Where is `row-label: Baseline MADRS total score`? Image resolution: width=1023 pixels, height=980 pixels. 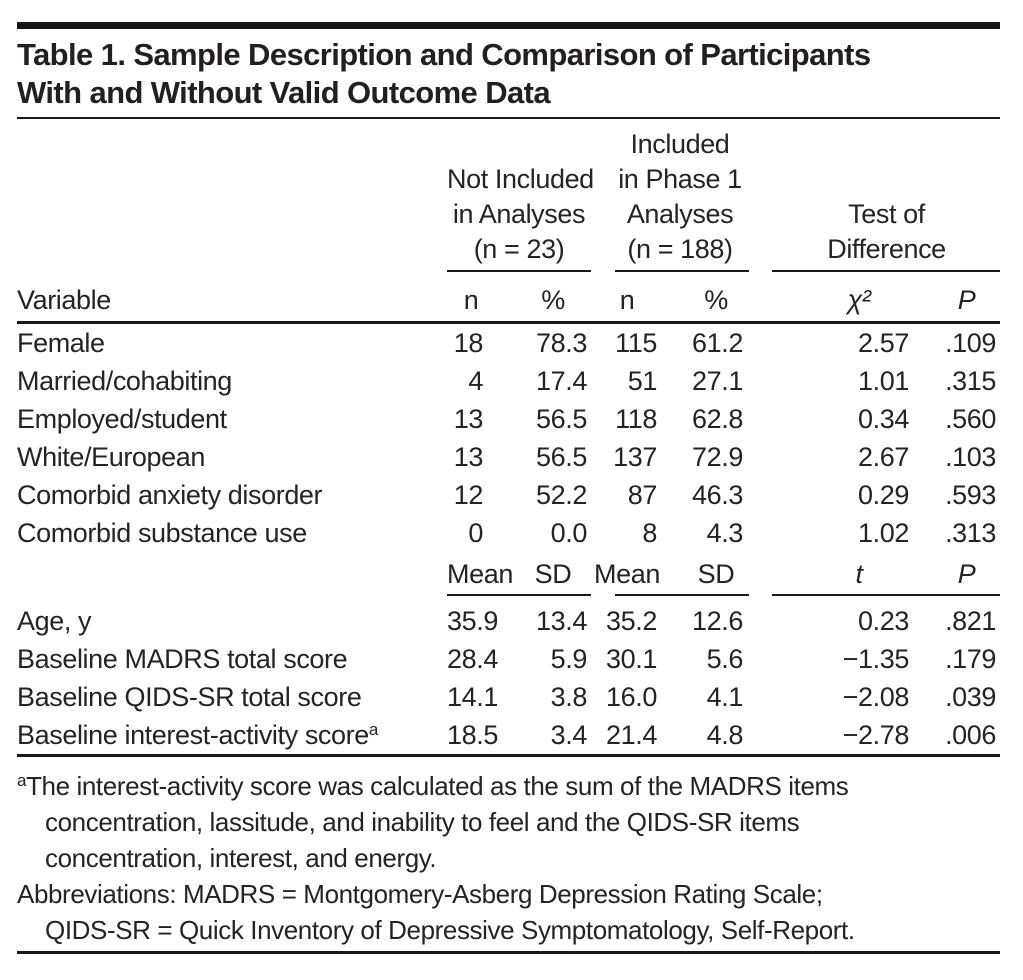 row-label: Baseline MADRS total score is located at coordinates (182, 658).